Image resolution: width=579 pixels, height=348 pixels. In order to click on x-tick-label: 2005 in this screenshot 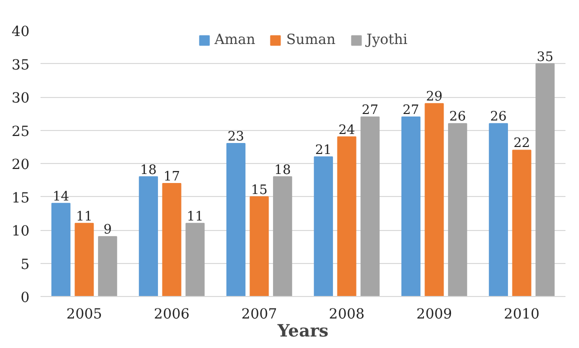, I will do `click(84, 314)`.